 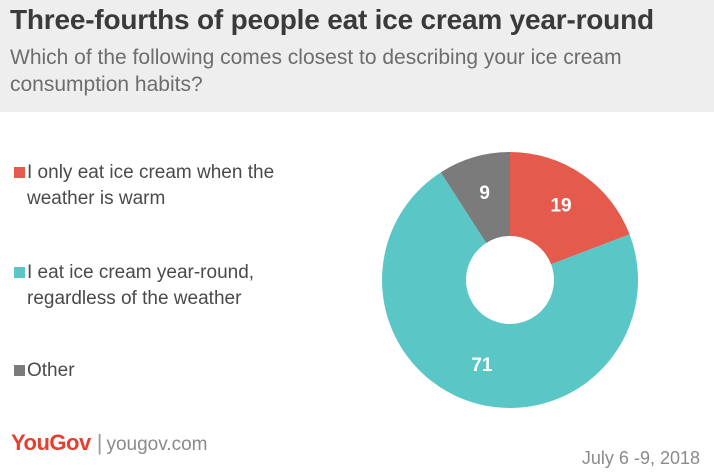 I want to click on legend-swatch-warm-weather, so click(x=19, y=172).